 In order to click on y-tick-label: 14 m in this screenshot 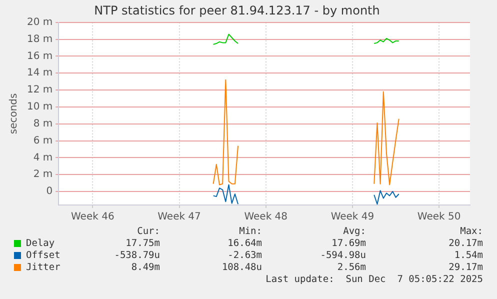, I will do `click(39, 73)`.